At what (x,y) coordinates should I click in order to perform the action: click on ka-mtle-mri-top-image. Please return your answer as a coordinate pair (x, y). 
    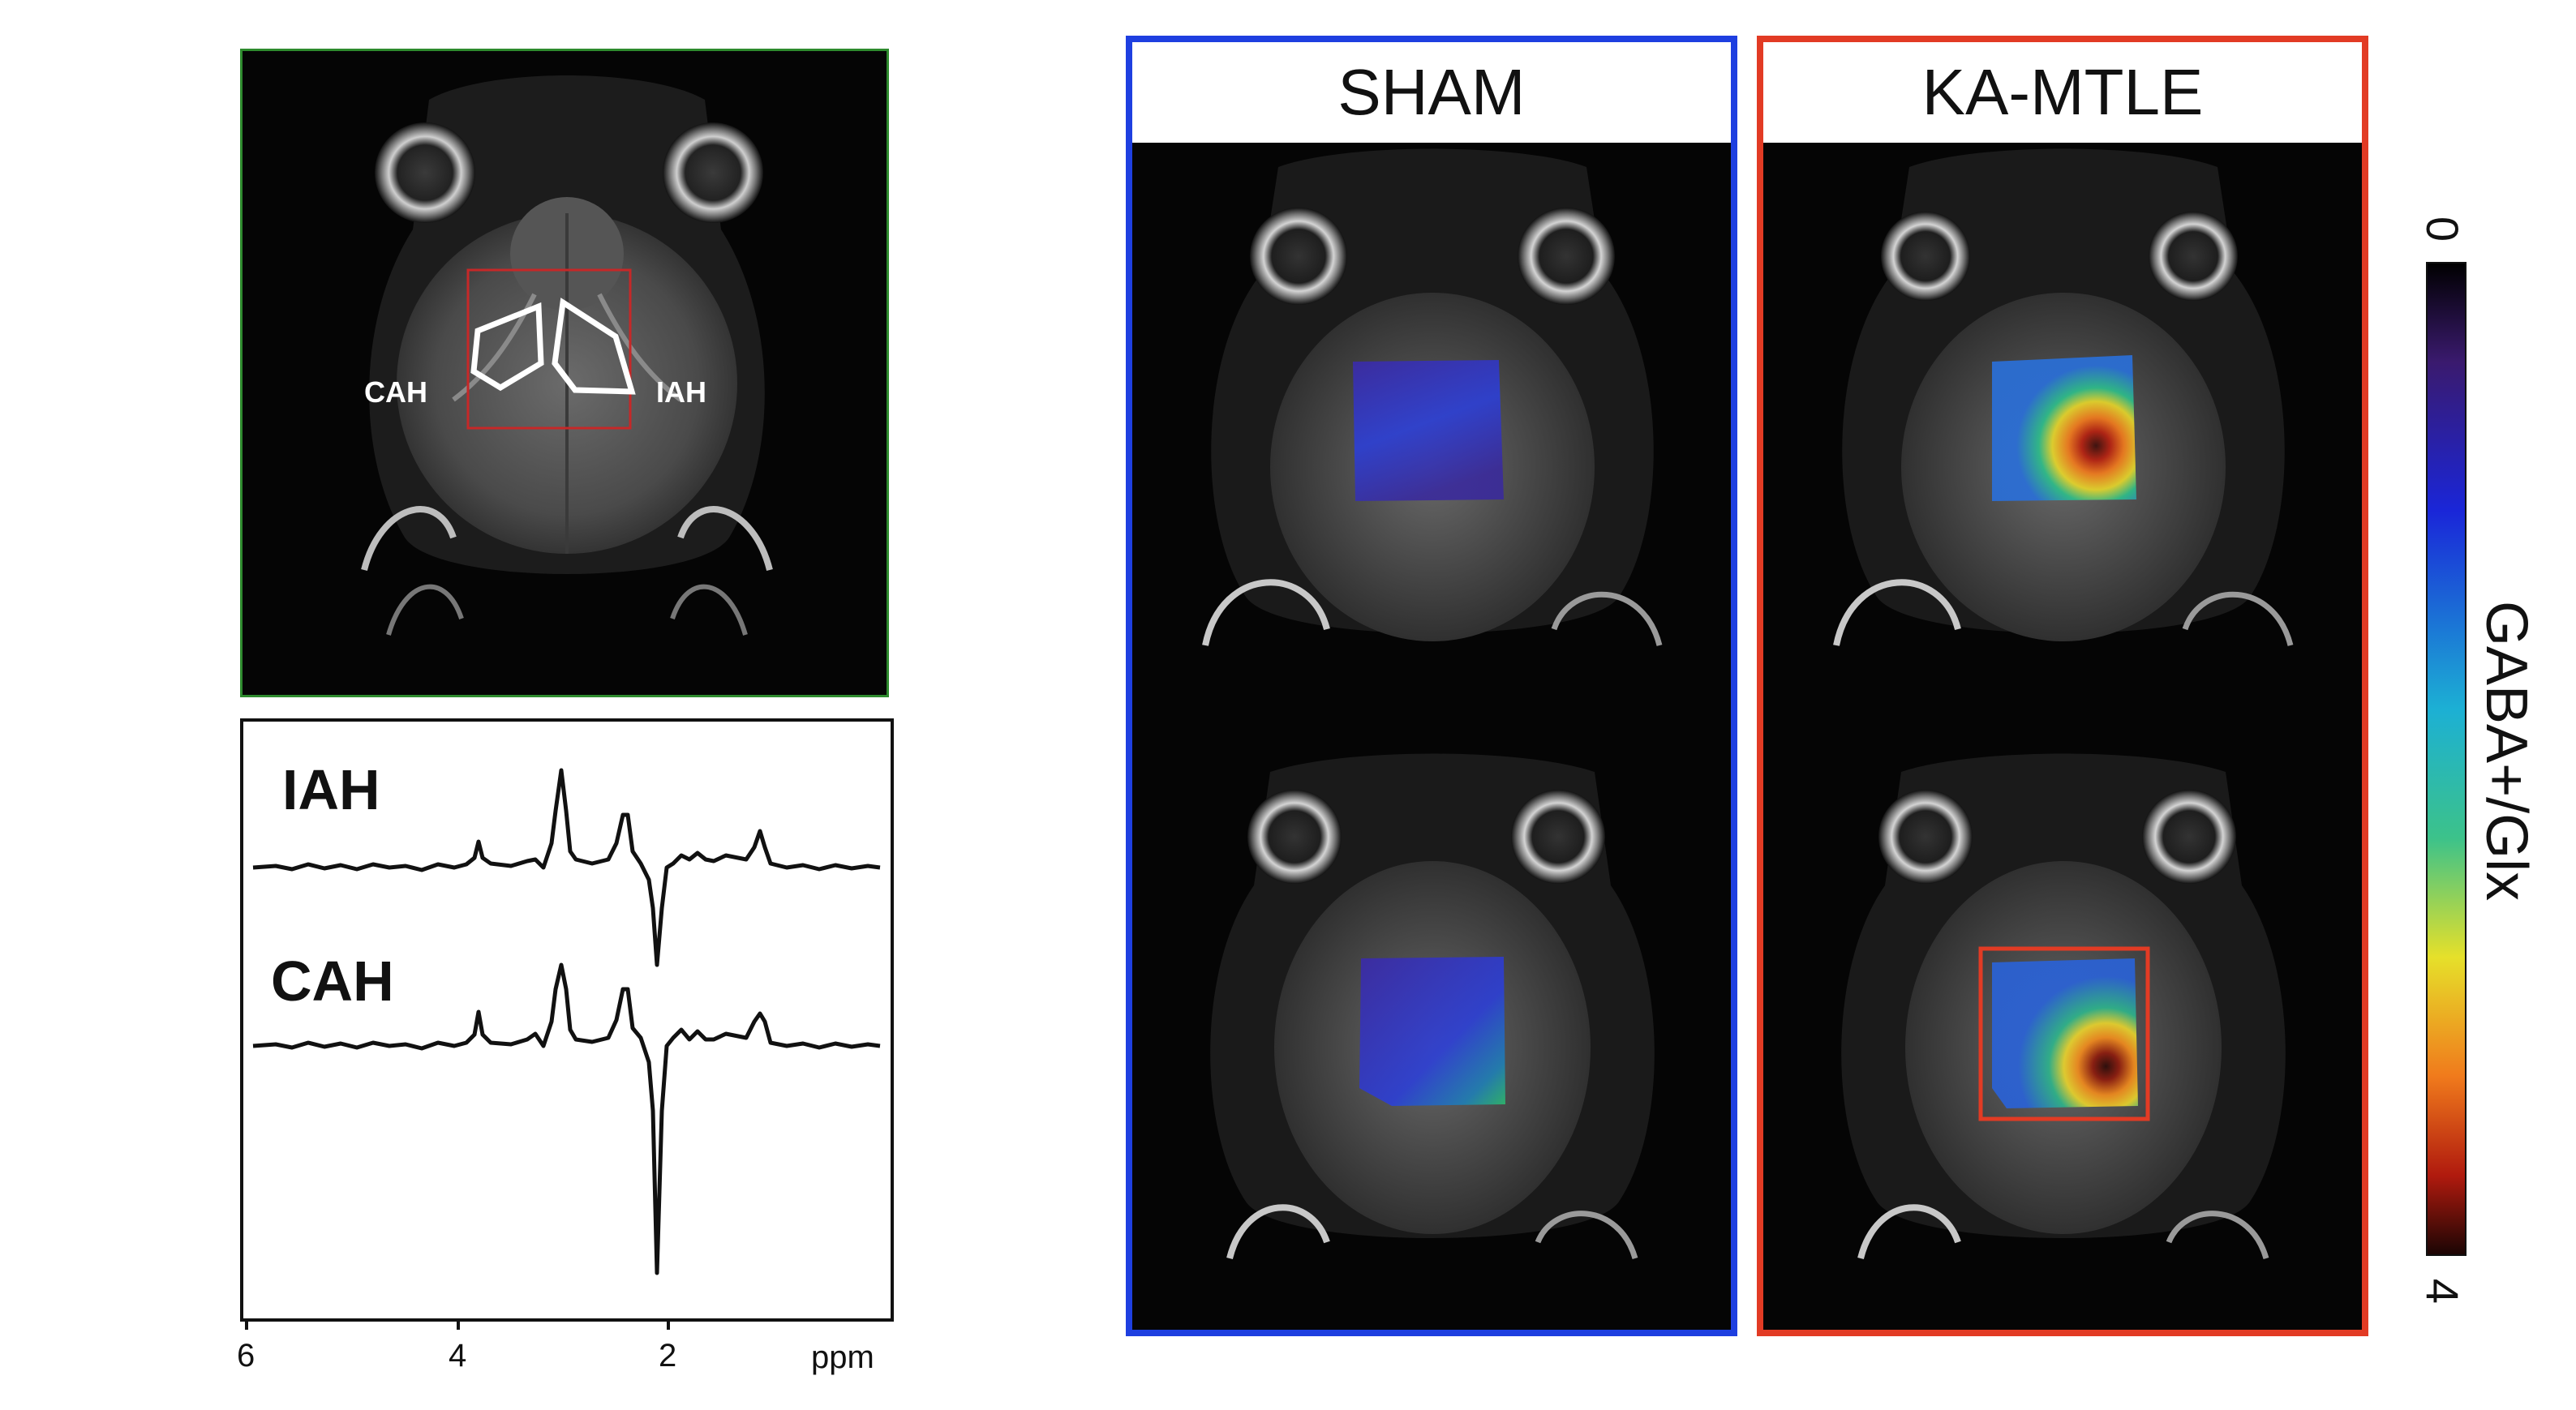
    Looking at the image, I should click on (2062, 441).